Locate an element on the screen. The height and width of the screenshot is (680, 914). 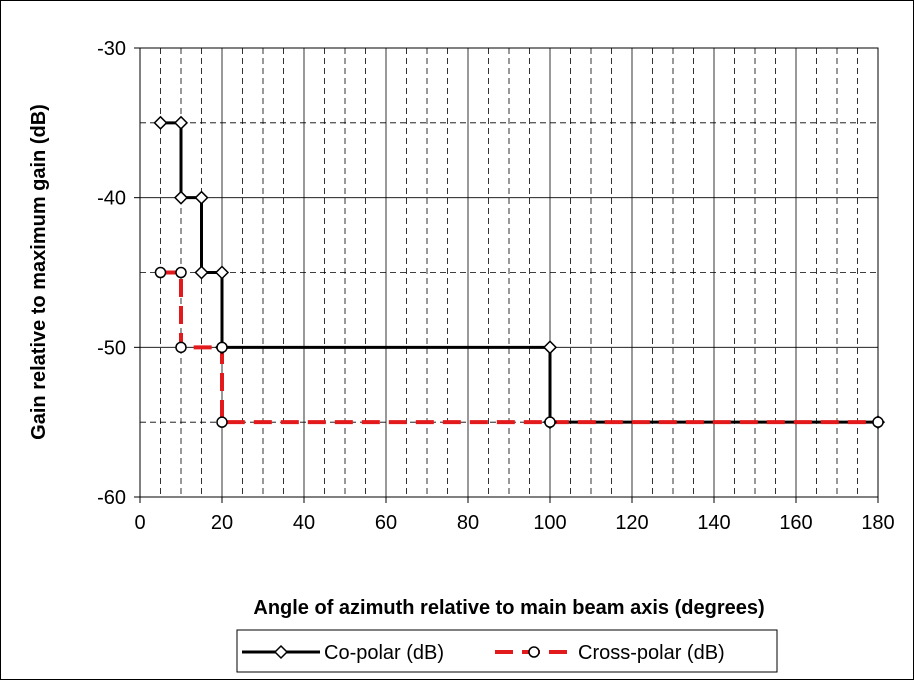
x-tick-label: 140 is located at coordinates (713, 523).